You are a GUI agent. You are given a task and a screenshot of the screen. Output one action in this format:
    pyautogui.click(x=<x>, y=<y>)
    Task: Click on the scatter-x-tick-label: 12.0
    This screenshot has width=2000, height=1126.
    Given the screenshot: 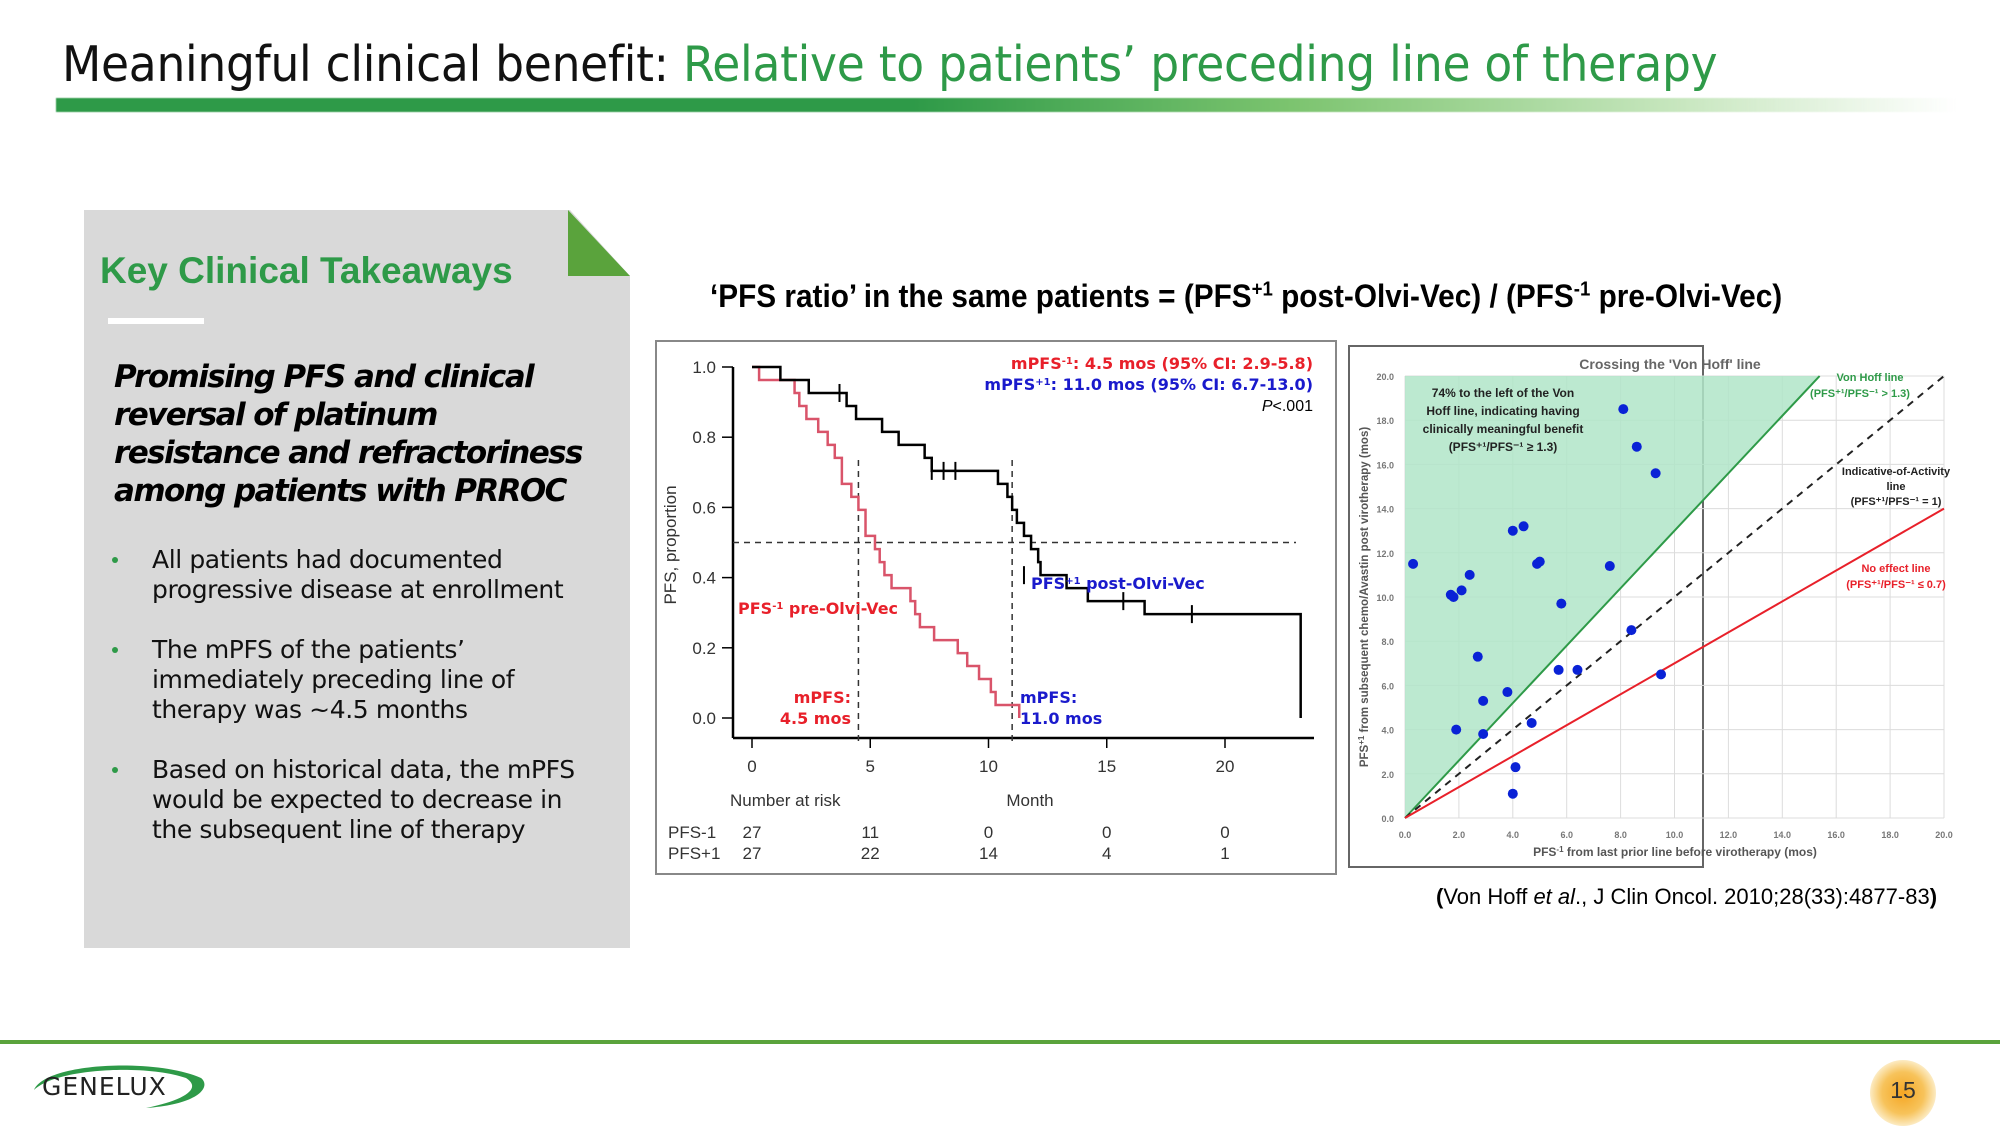 What is the action you would take?
    pyautogui.click(x=1729, y=835)
    